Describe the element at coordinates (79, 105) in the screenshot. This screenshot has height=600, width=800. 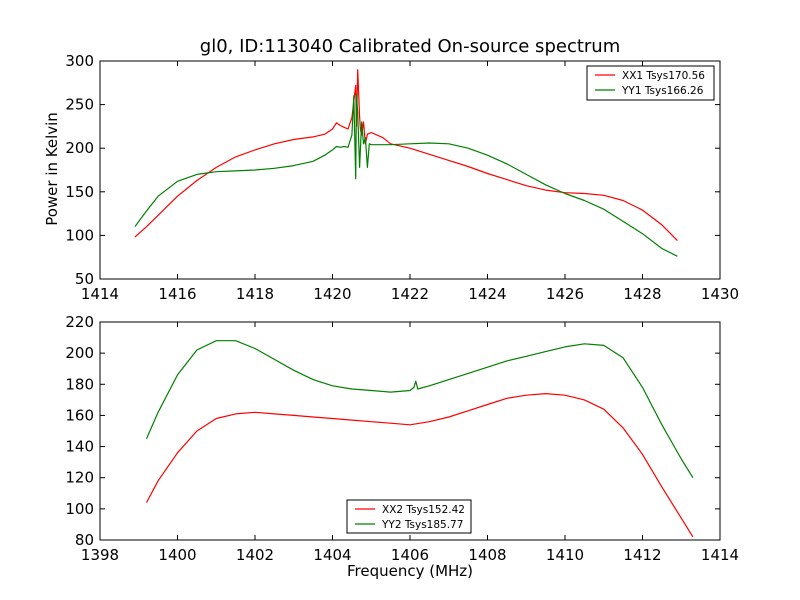
I see `top-y-tick-label: 250` at that location.